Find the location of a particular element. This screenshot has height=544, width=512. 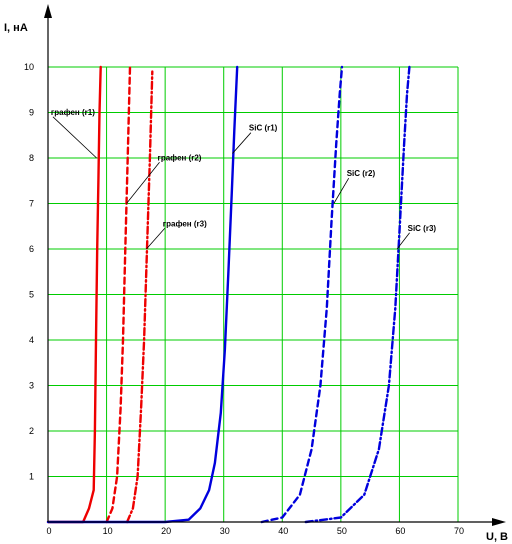

x-tick-label: 0 is located at coordinates (48, 531).